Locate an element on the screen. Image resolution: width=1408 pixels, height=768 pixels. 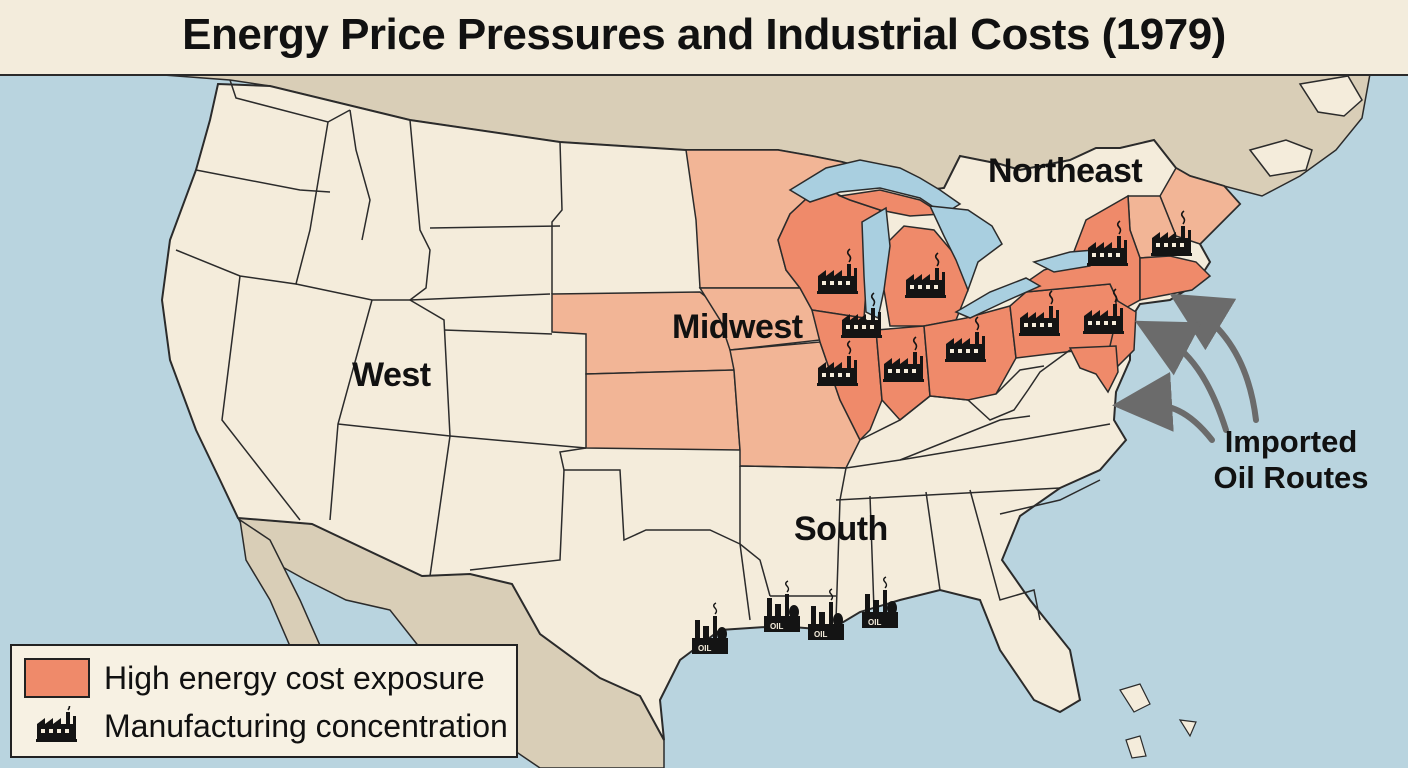
legend-high-cost-label: High energy cost exposure is located at coordinates (294, 677).